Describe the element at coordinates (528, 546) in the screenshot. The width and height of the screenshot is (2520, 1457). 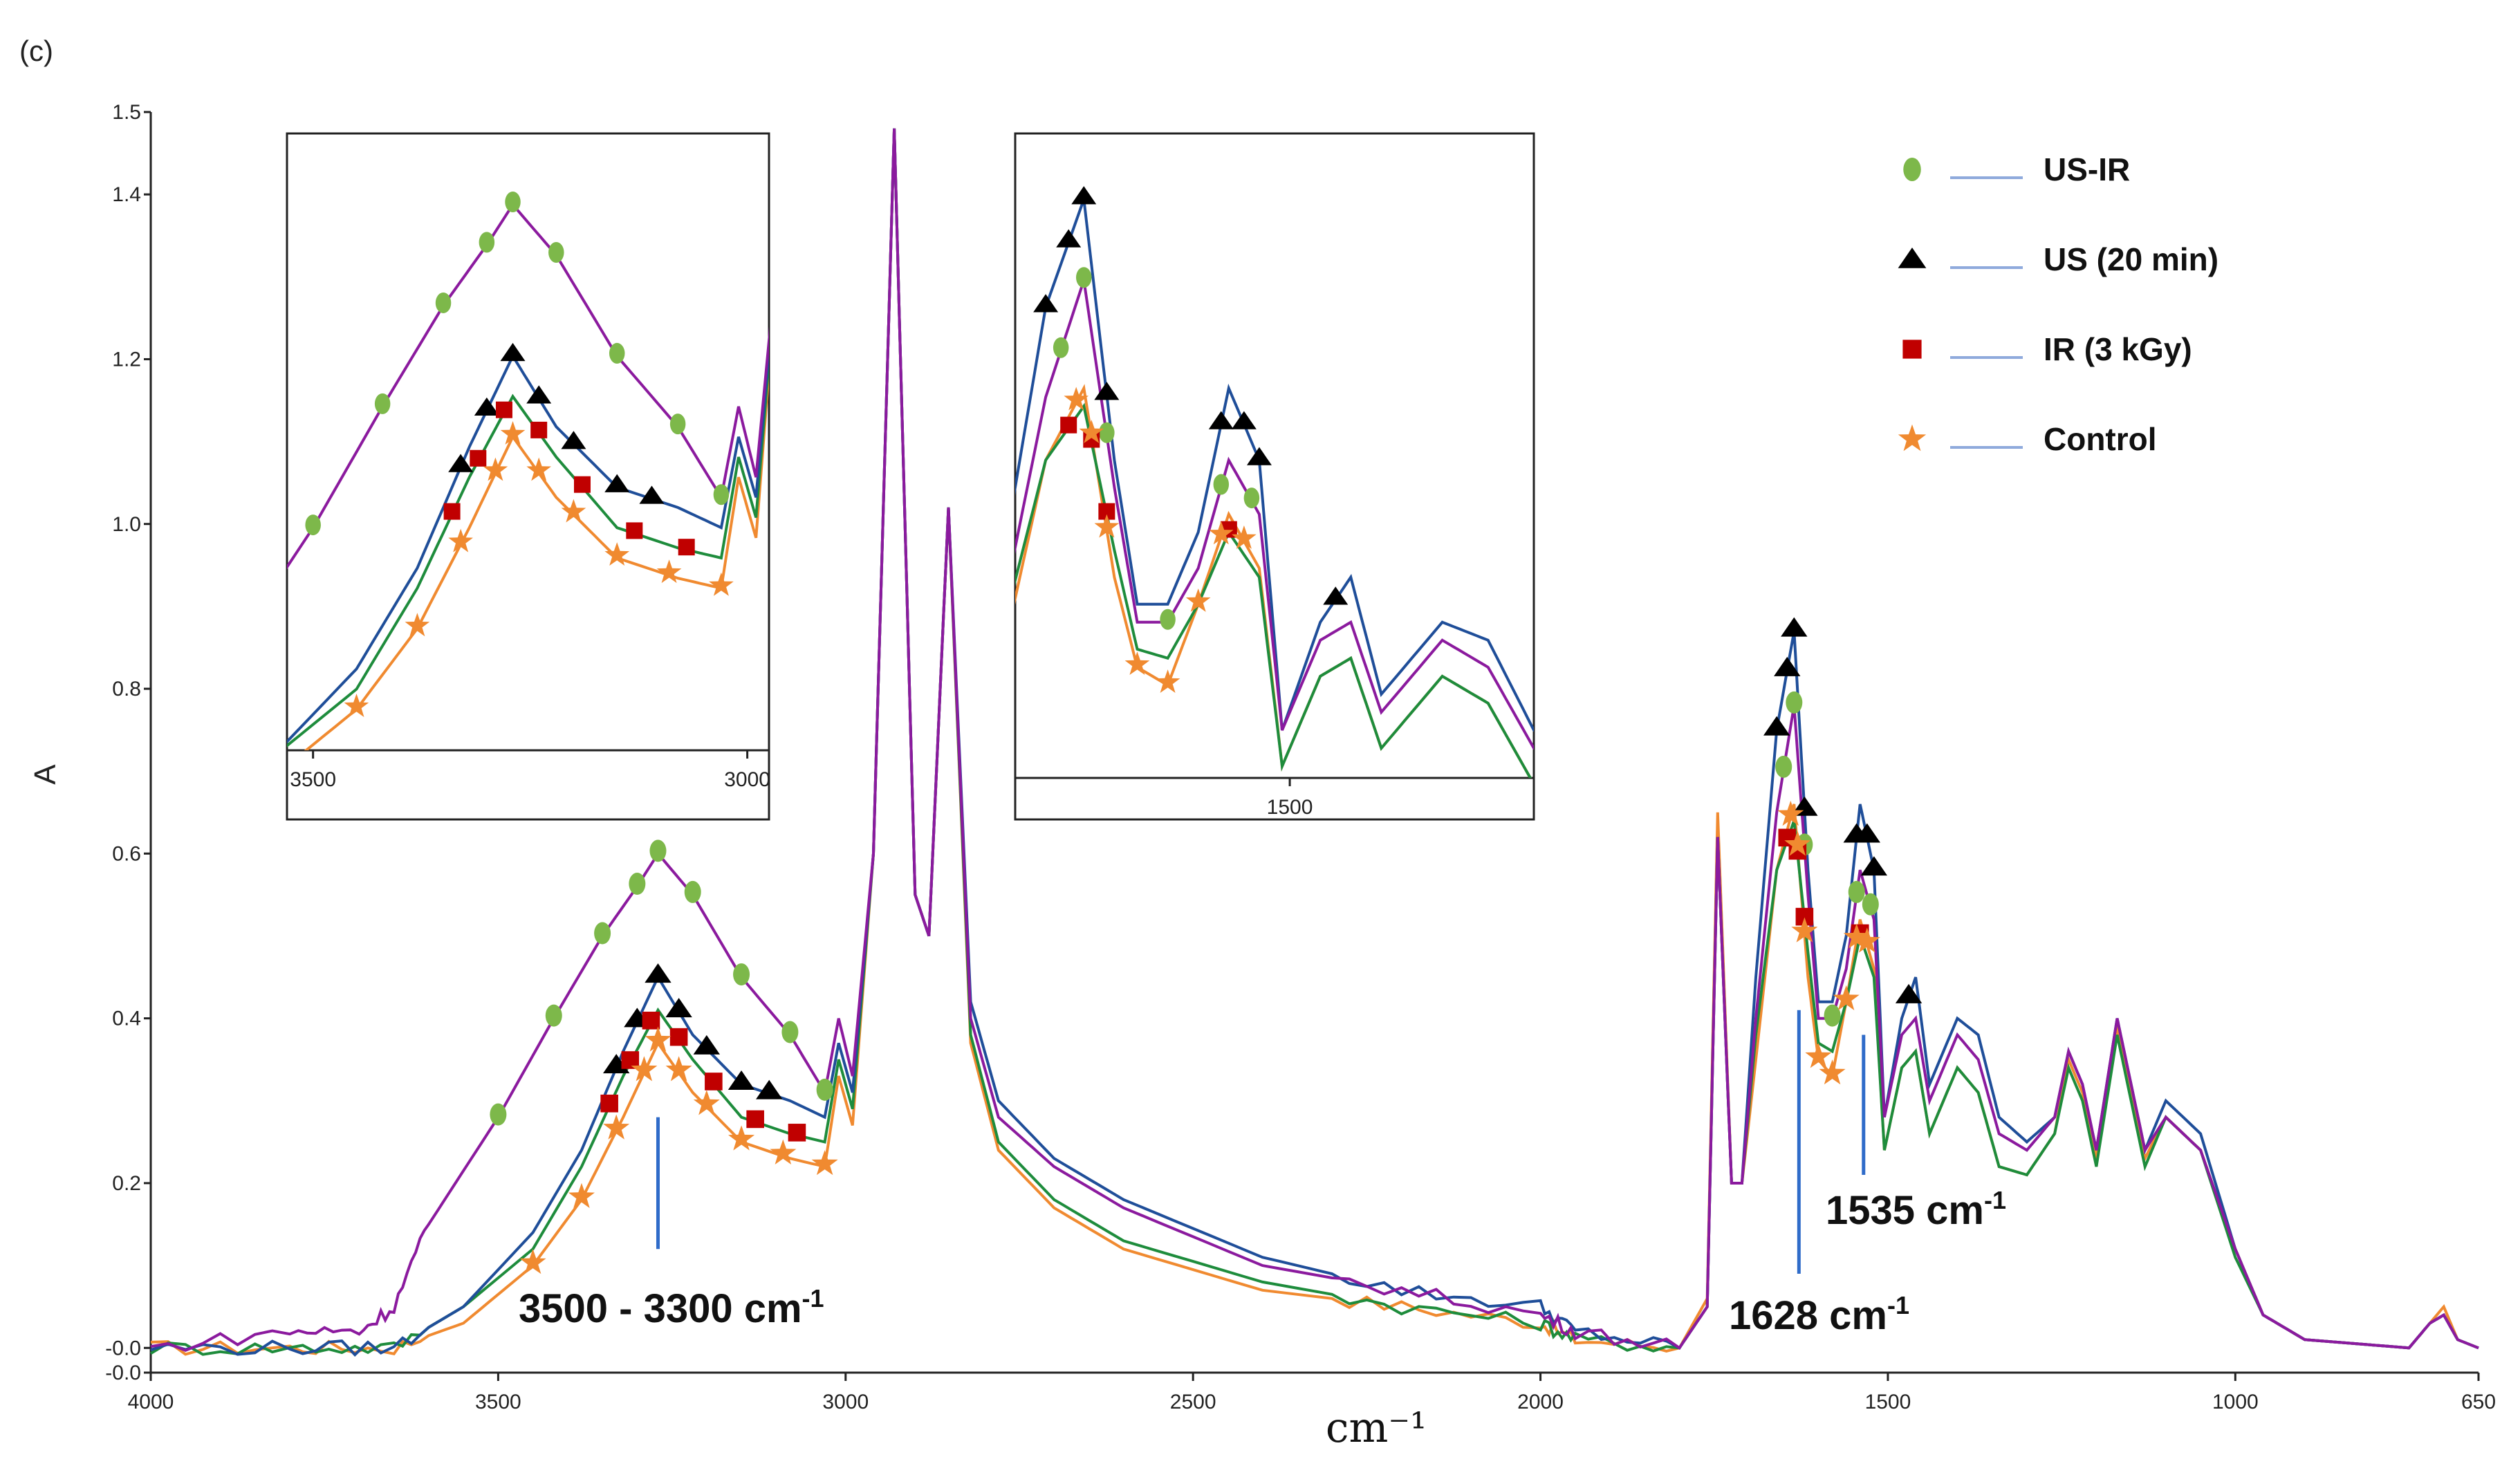
I see `inset-series-line-ir` at that location.